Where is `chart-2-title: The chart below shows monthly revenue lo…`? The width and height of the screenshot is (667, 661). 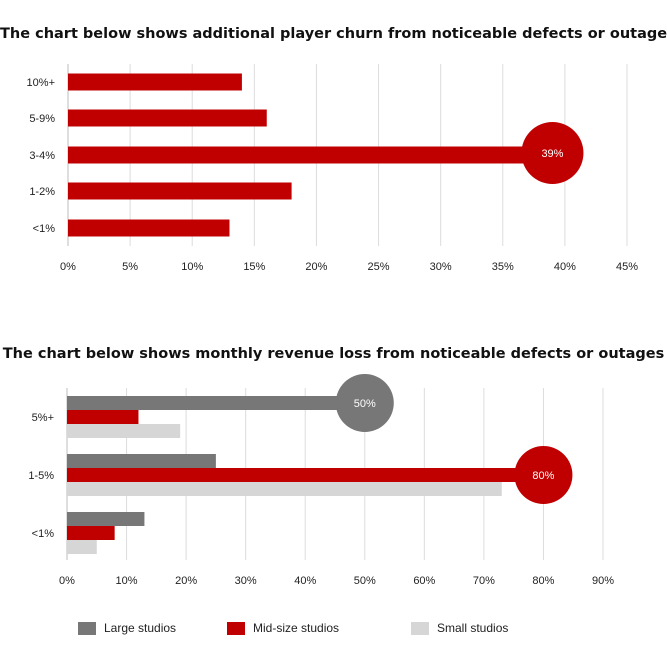
chart-2-title: The chart below shows monthly revenue lo… is located at coordinates (333, 354).